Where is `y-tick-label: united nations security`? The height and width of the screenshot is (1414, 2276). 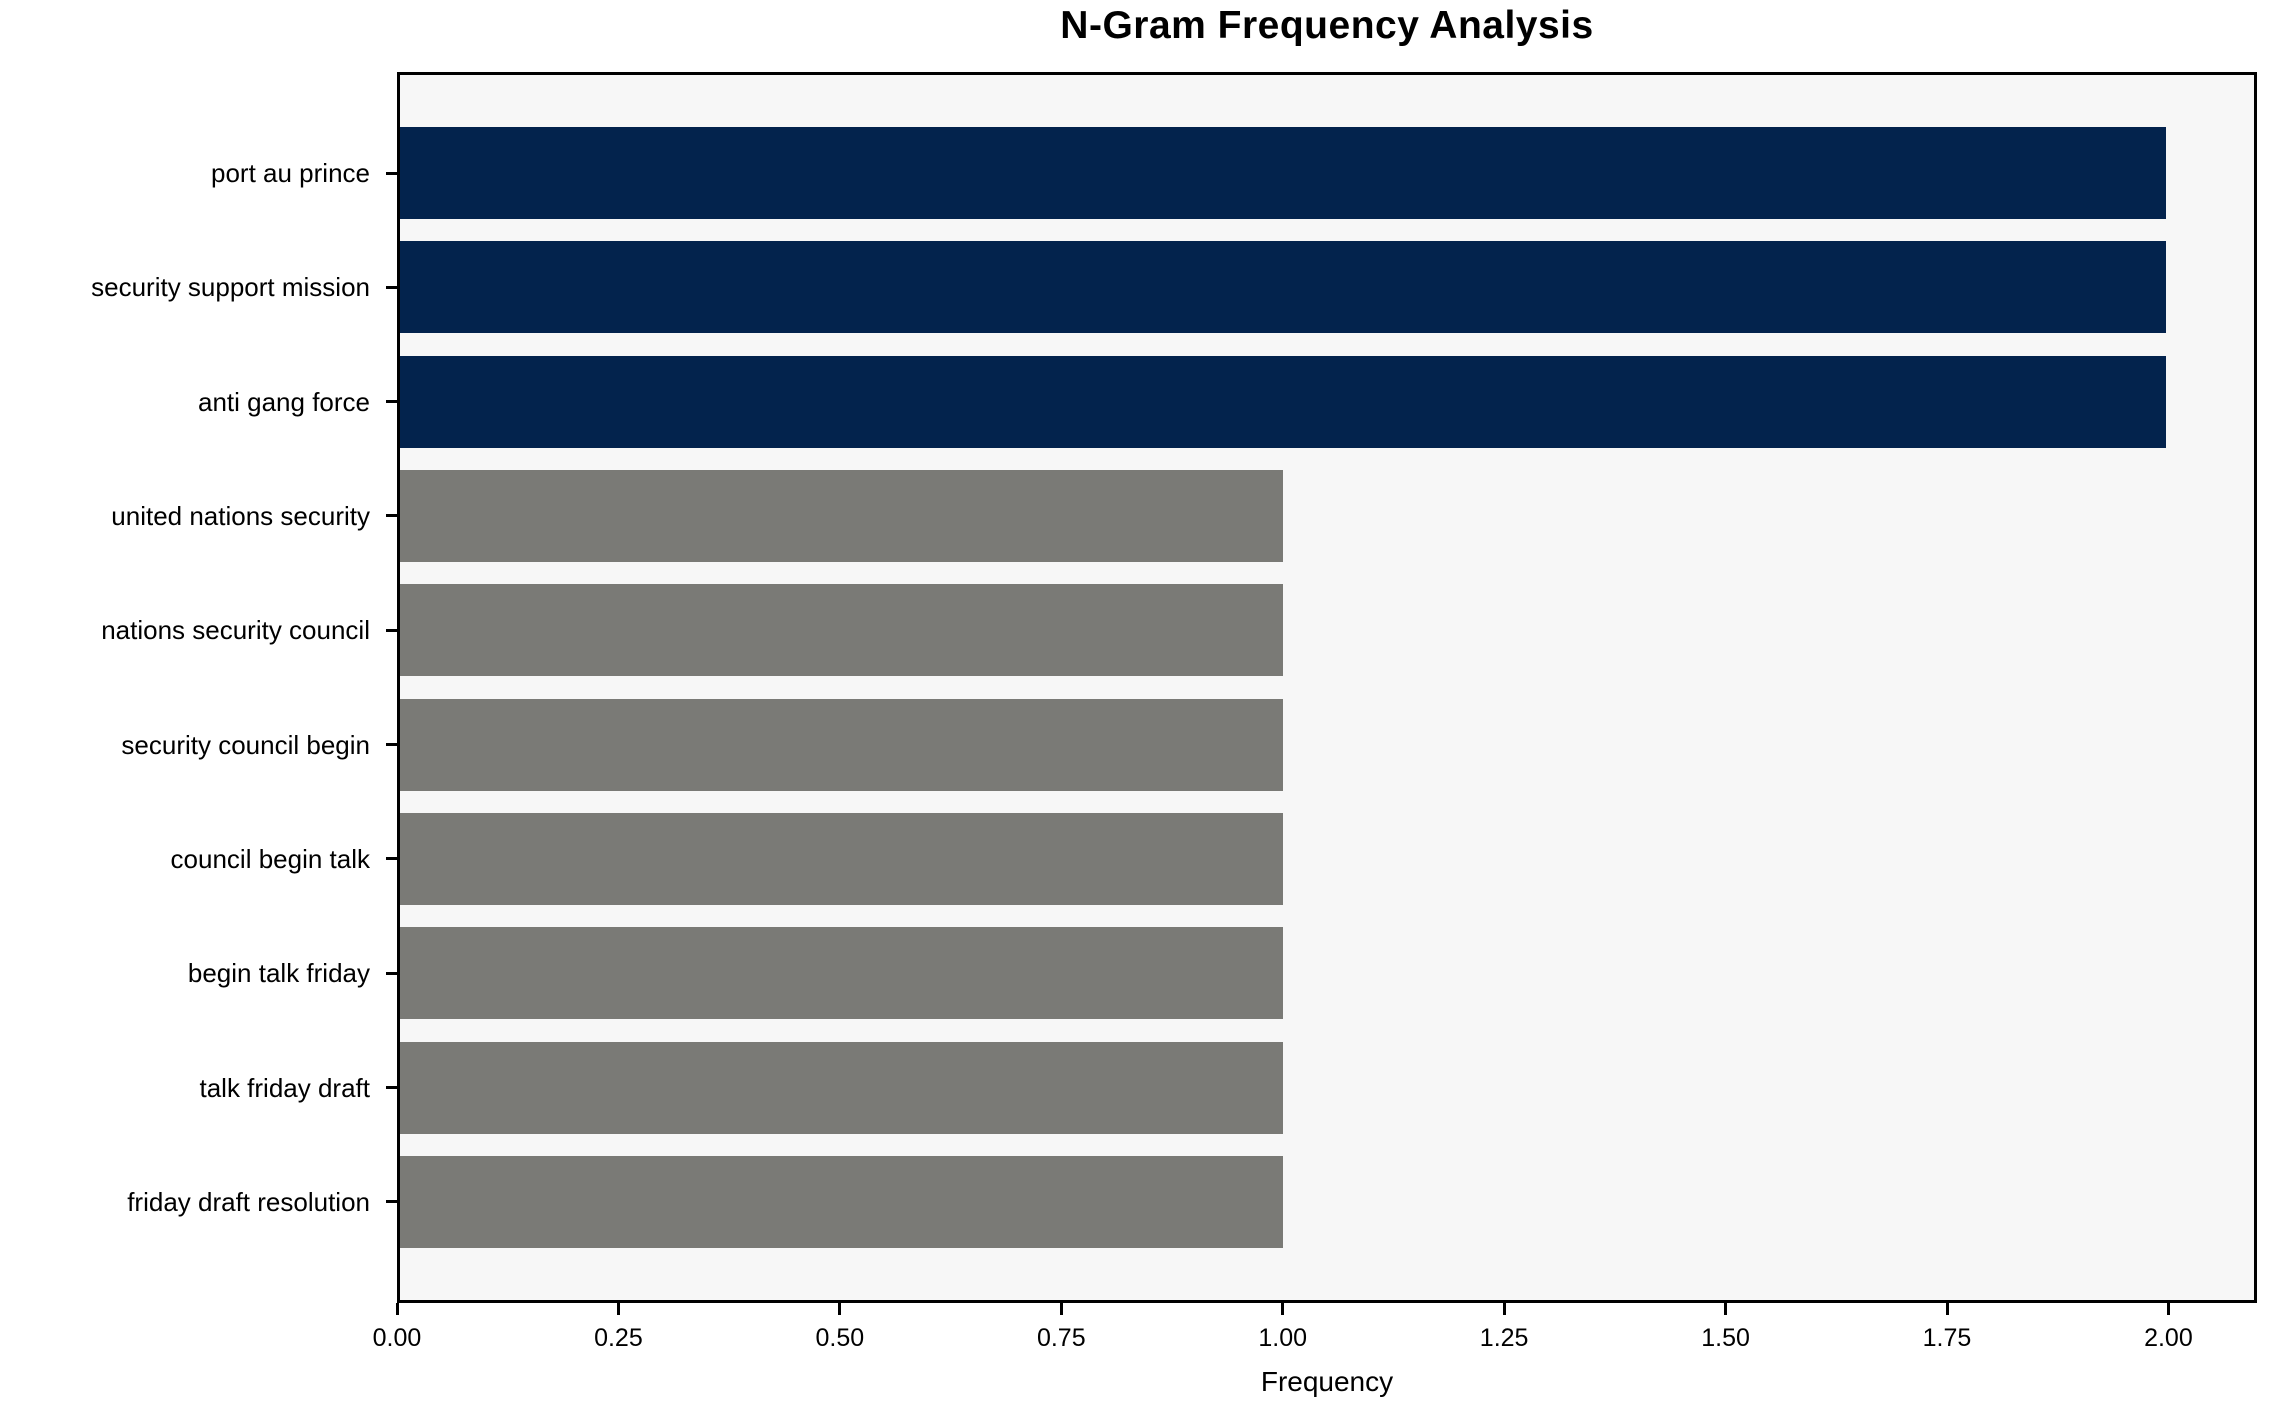 y-tick-label: united nations security is located at coordinates (240, 515).